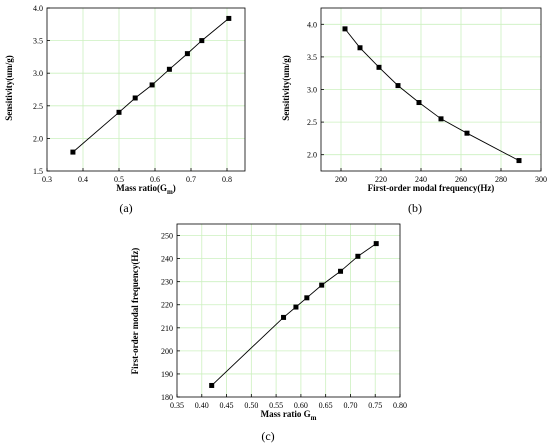 This screenshot has width=550, height=446. Describe the element at coordinates (38, 171) in the screenshot. I see `y-tick-label: 1.5` at that location.